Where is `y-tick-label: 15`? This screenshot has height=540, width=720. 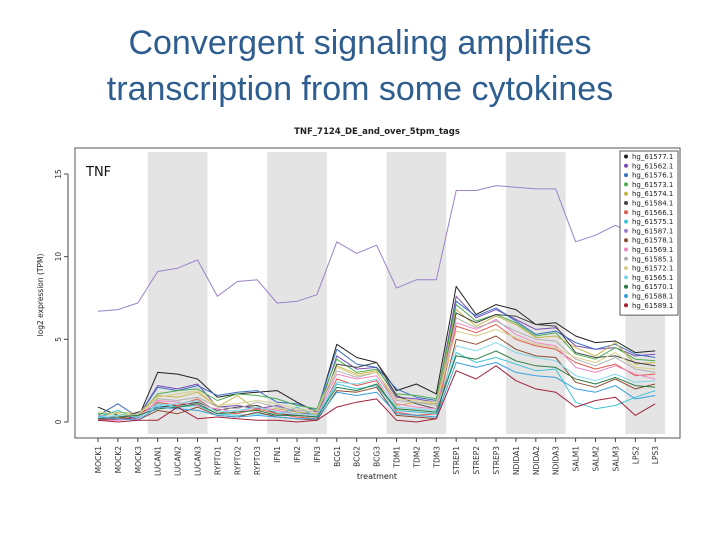 y-tick-label: 15 is located at coordinates (58, 174).